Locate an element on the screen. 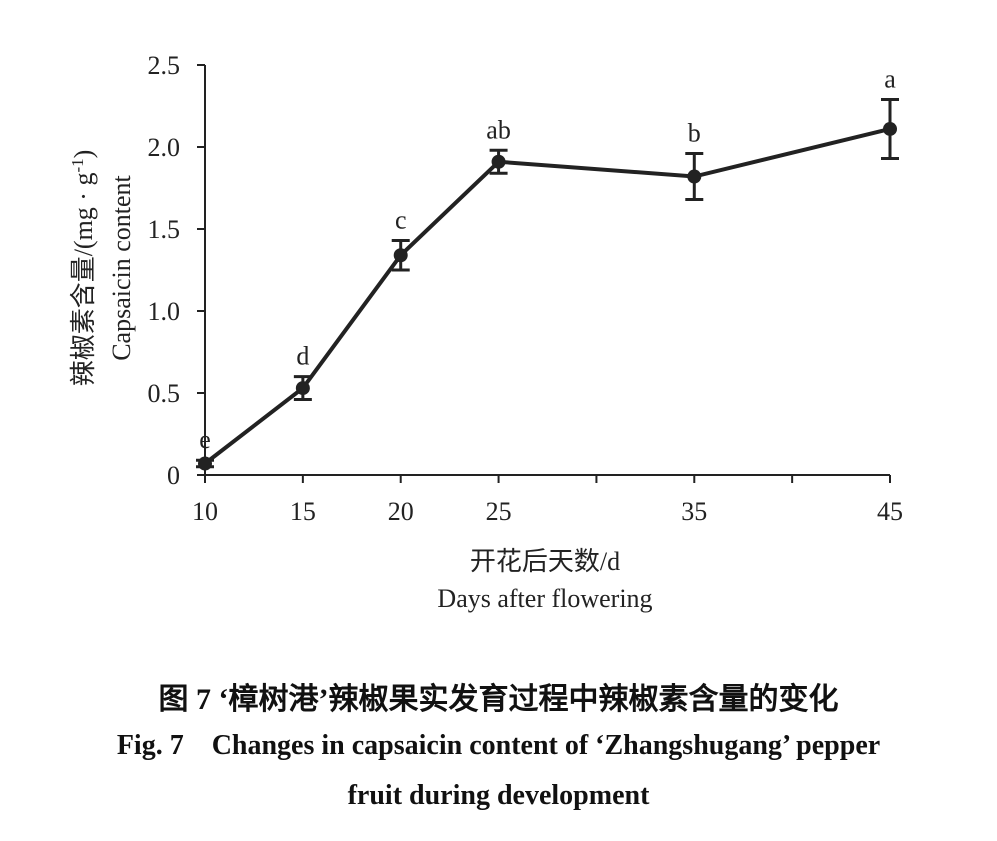 The image size is (997, 841). y-tick-label: 1.0 is located at coordinates (164, 311).